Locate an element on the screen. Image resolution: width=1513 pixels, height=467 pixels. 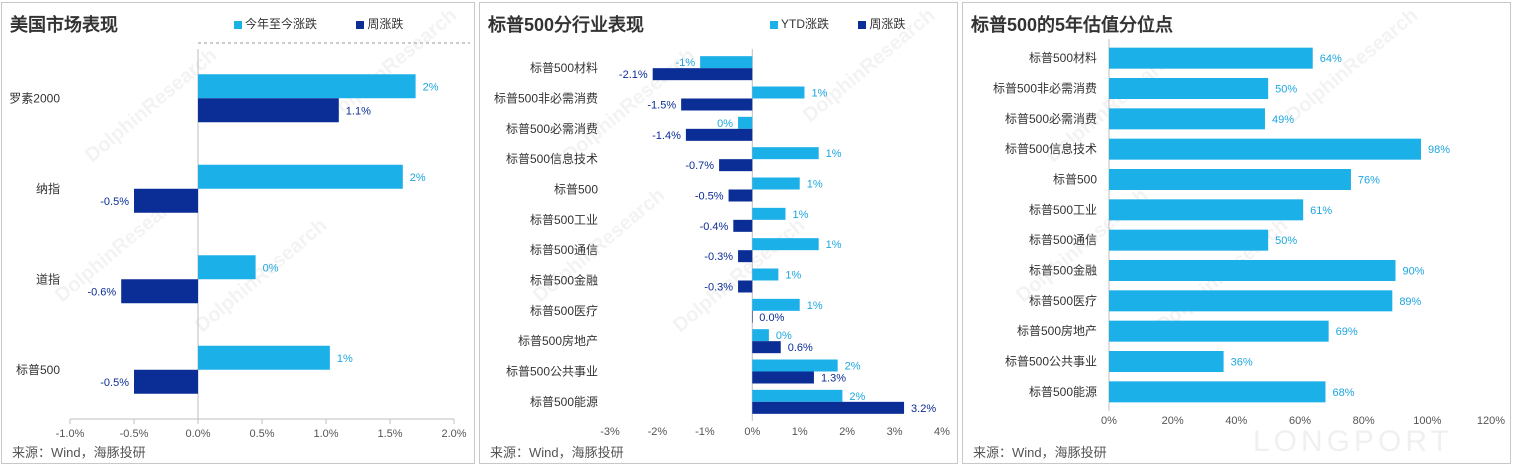
weekly-data-label: 1.3% is located at coordinates (833, 379).